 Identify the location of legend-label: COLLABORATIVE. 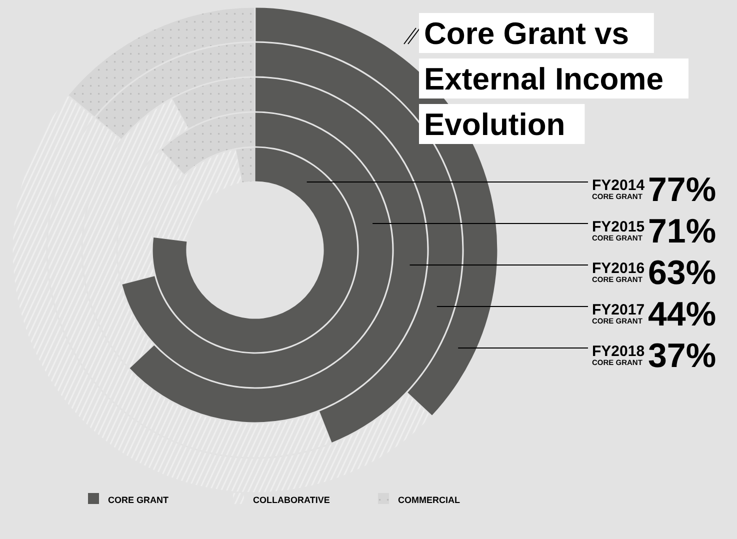
(291, 500).